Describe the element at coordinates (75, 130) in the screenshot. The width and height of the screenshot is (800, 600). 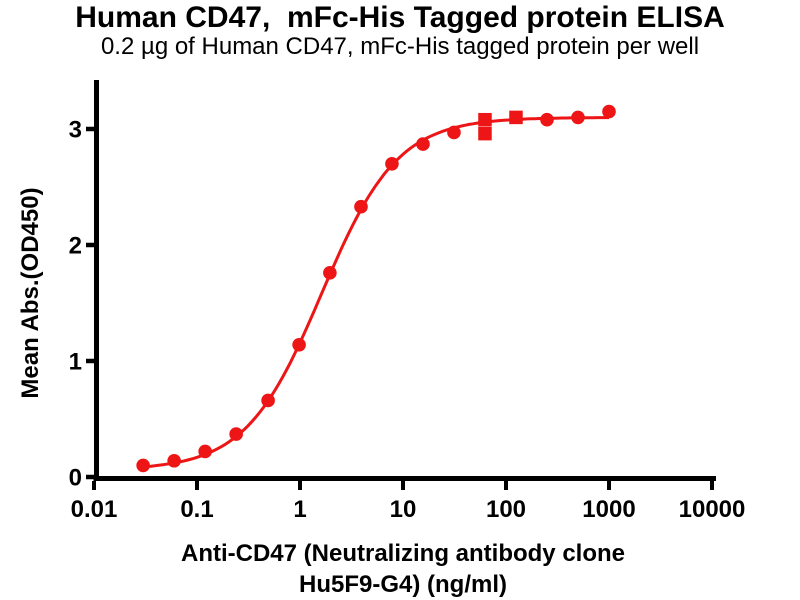
I see `y-tick-label: 3` at that location.